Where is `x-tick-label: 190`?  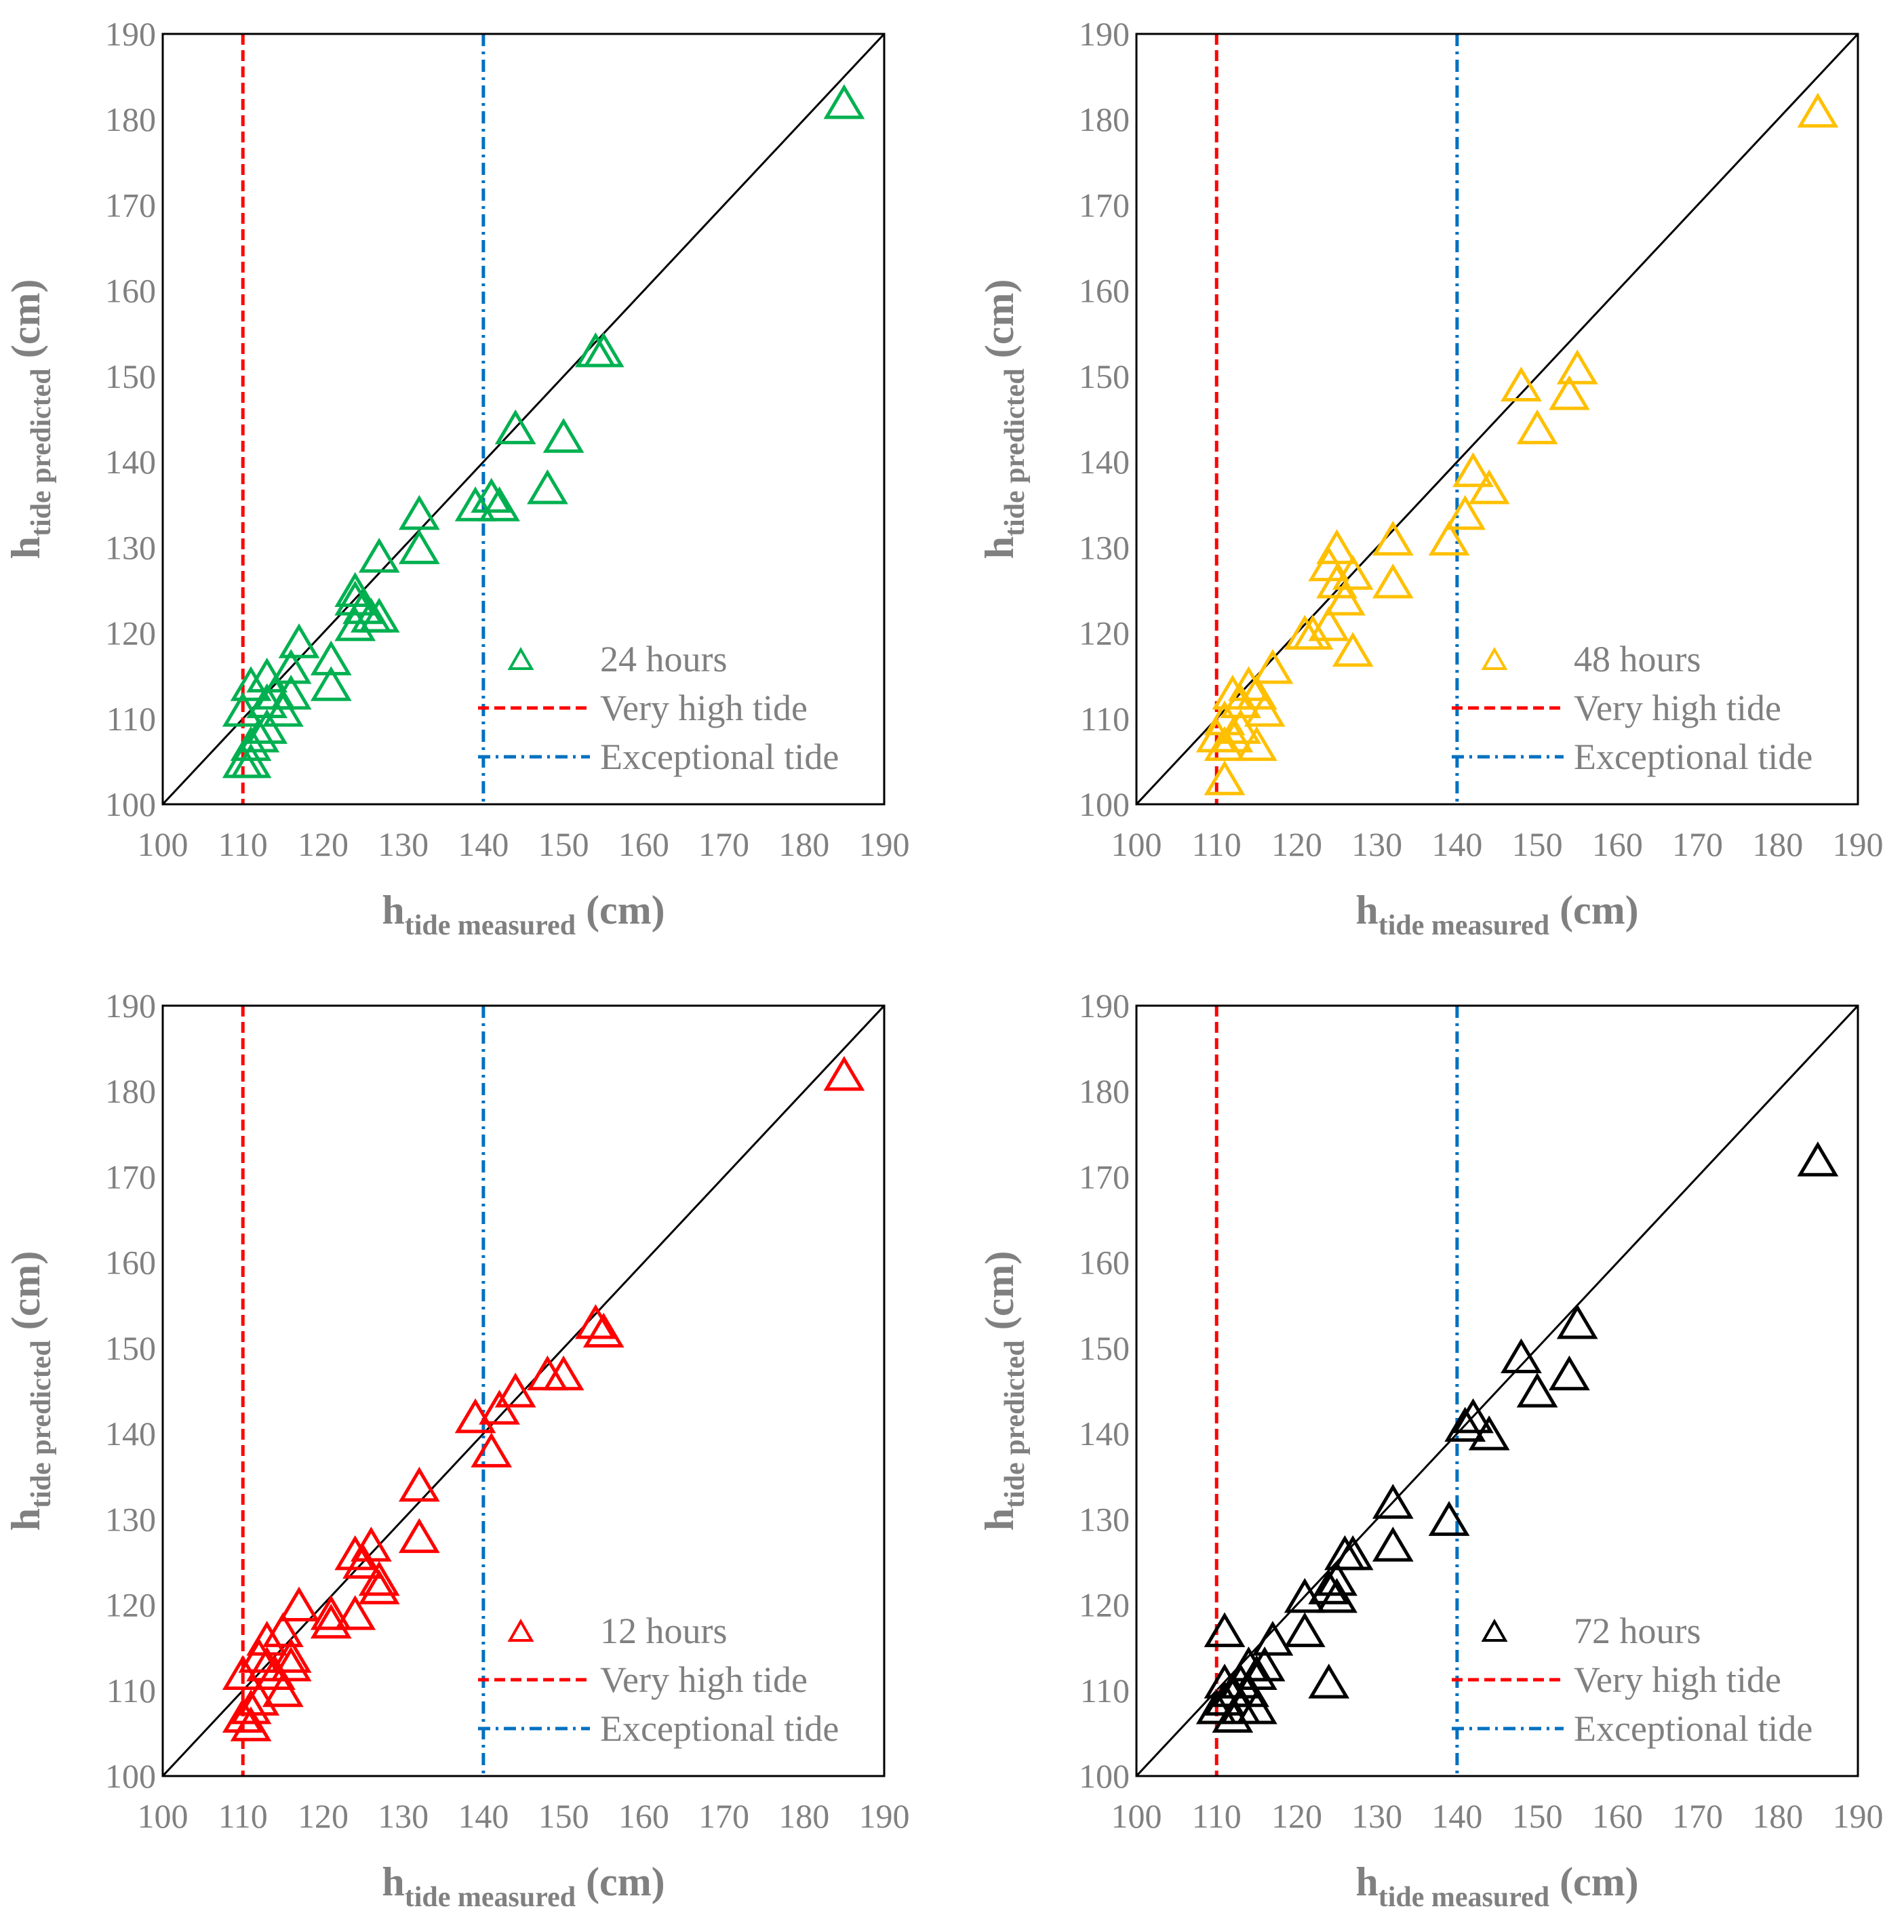
x-tick-label: 190 is located at coordinates (1859, 1816).